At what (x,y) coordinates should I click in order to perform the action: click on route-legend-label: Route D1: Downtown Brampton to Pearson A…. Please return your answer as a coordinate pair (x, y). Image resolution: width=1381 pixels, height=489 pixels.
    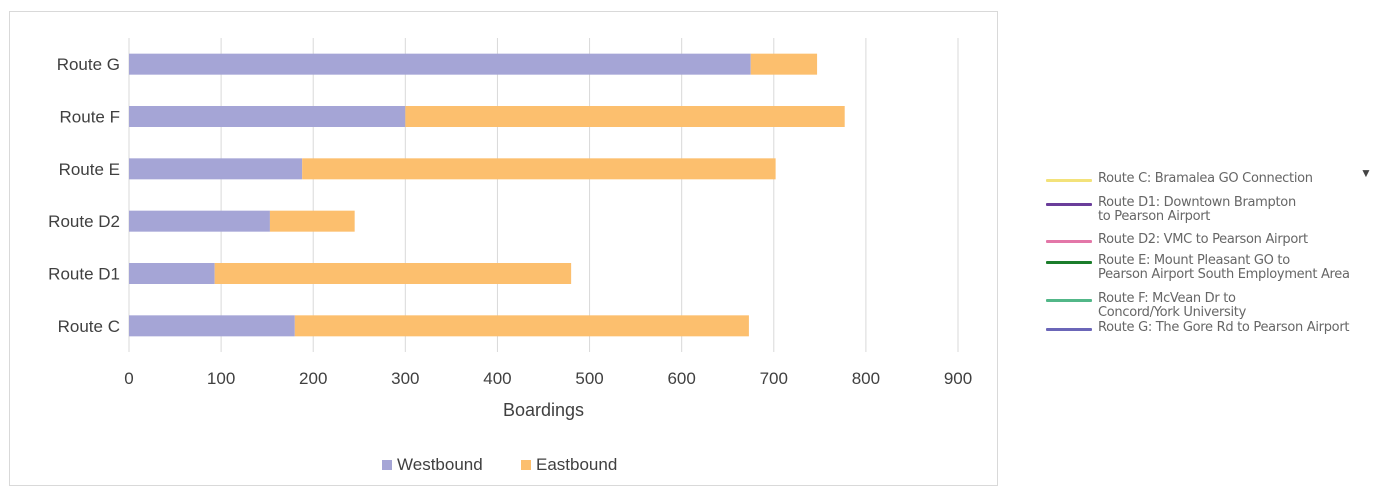
    Looking at the image, I should click on (1197, 209).